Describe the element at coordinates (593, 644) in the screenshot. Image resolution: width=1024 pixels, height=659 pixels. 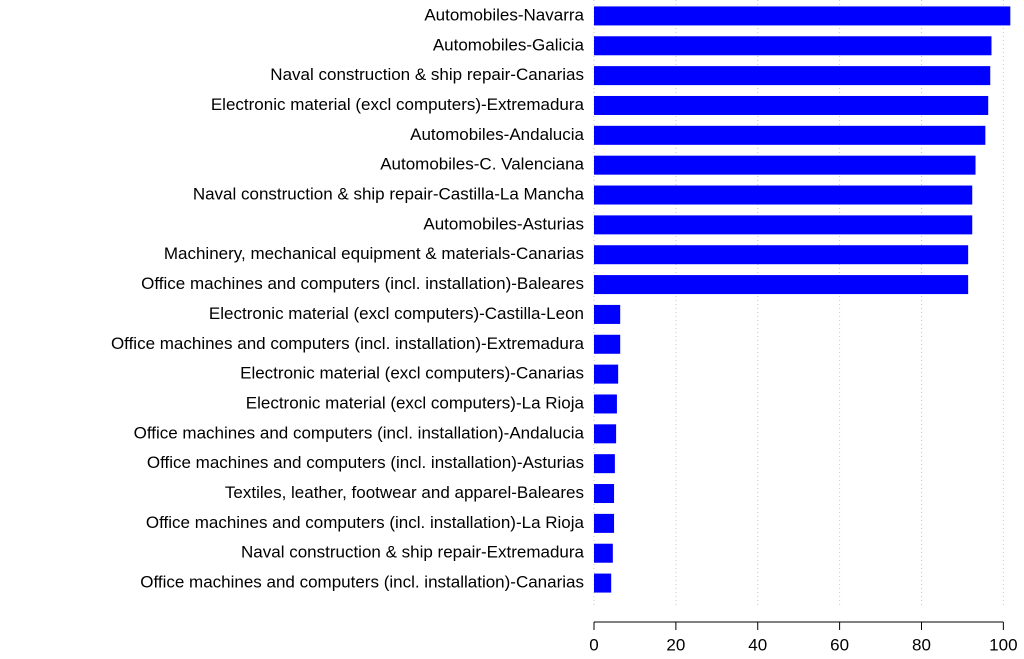
I see `x-tick-label: 0` at that location.